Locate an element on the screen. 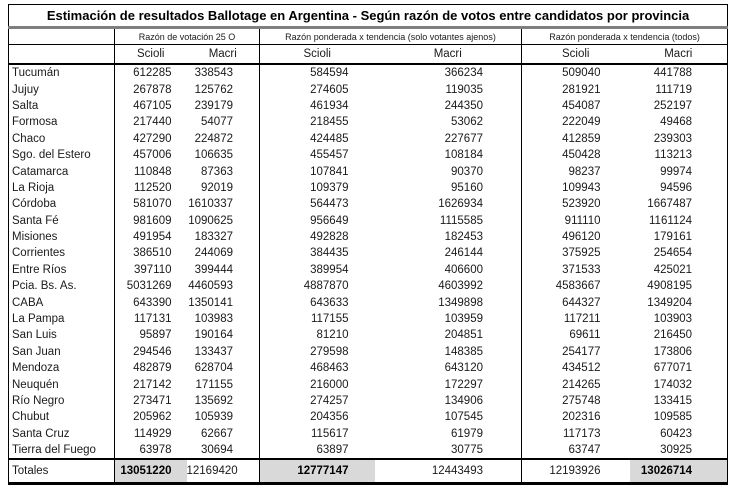  value-cell: 274257 is located at coordinates (317, 401).